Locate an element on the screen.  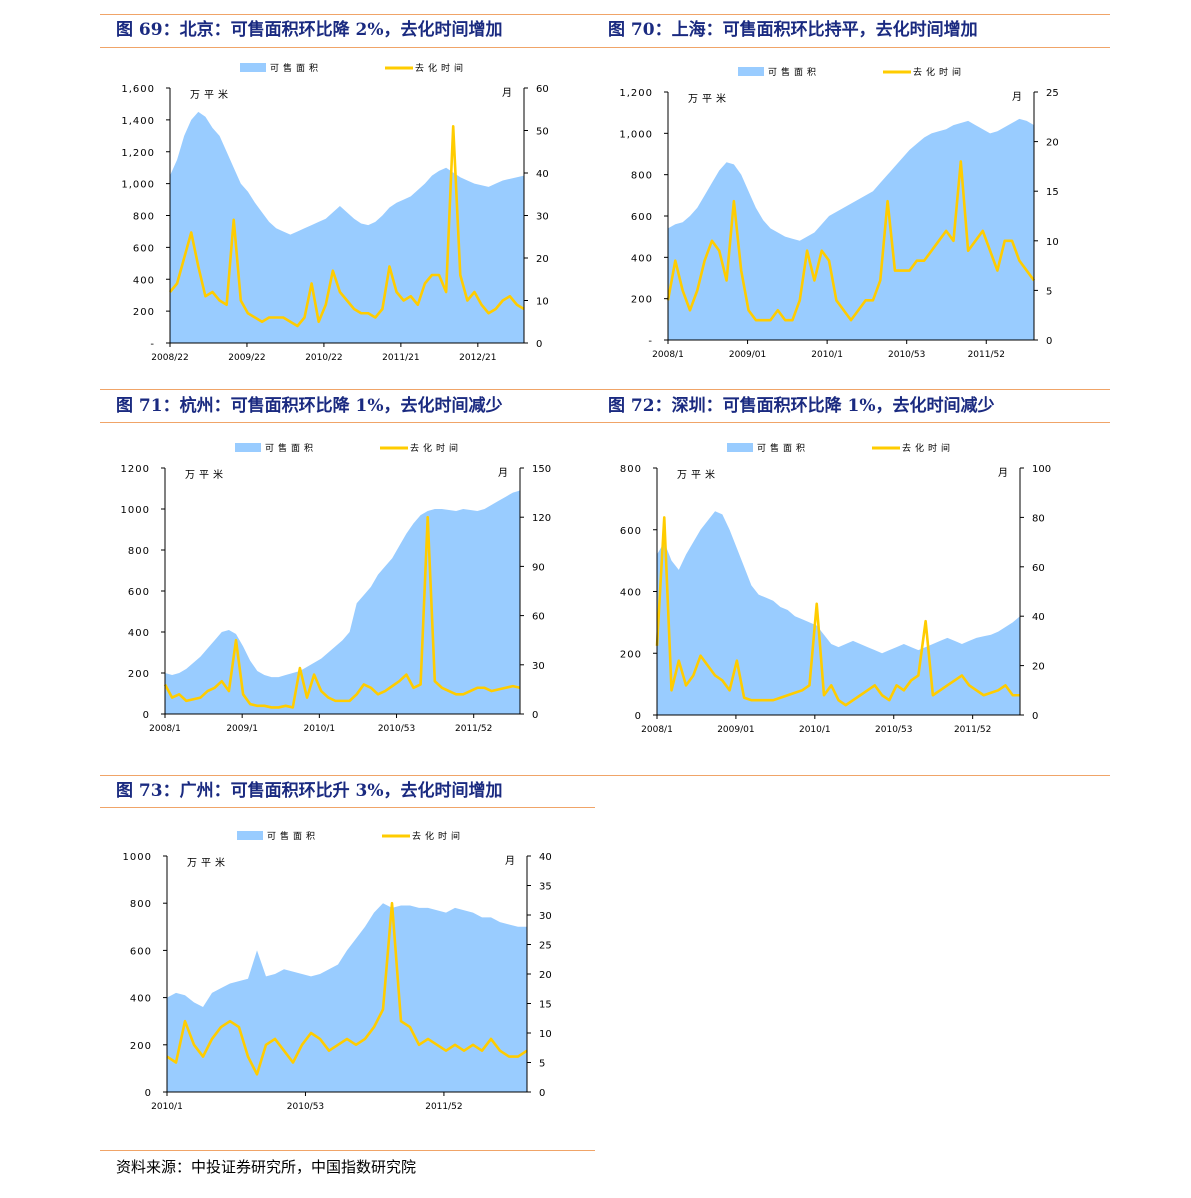
x-tick-label: 2011/21 is located at coordinates (400, 358).